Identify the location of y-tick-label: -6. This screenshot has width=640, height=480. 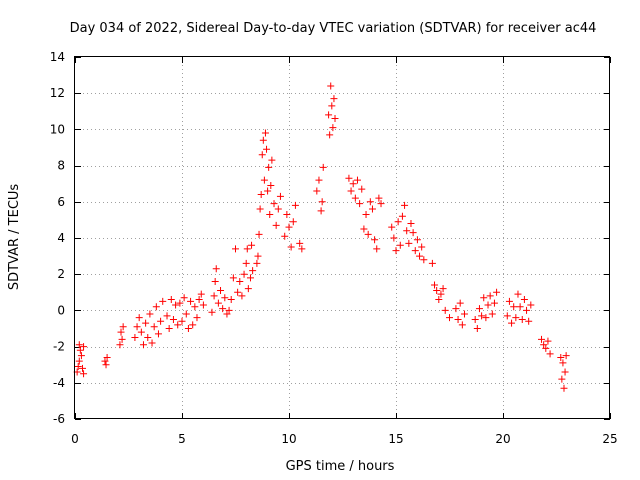
(59, 419).